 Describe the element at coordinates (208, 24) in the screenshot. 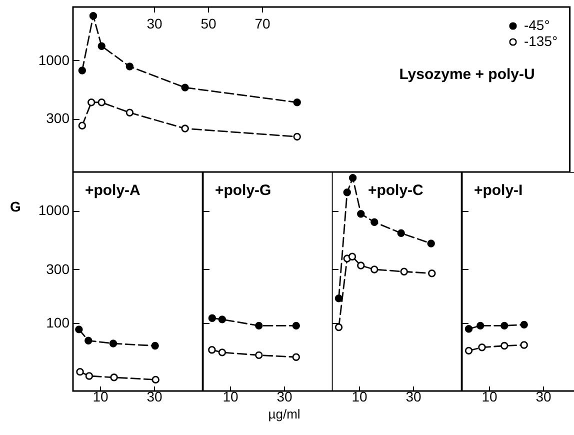

I see `x-tick-label: 50` at that location.